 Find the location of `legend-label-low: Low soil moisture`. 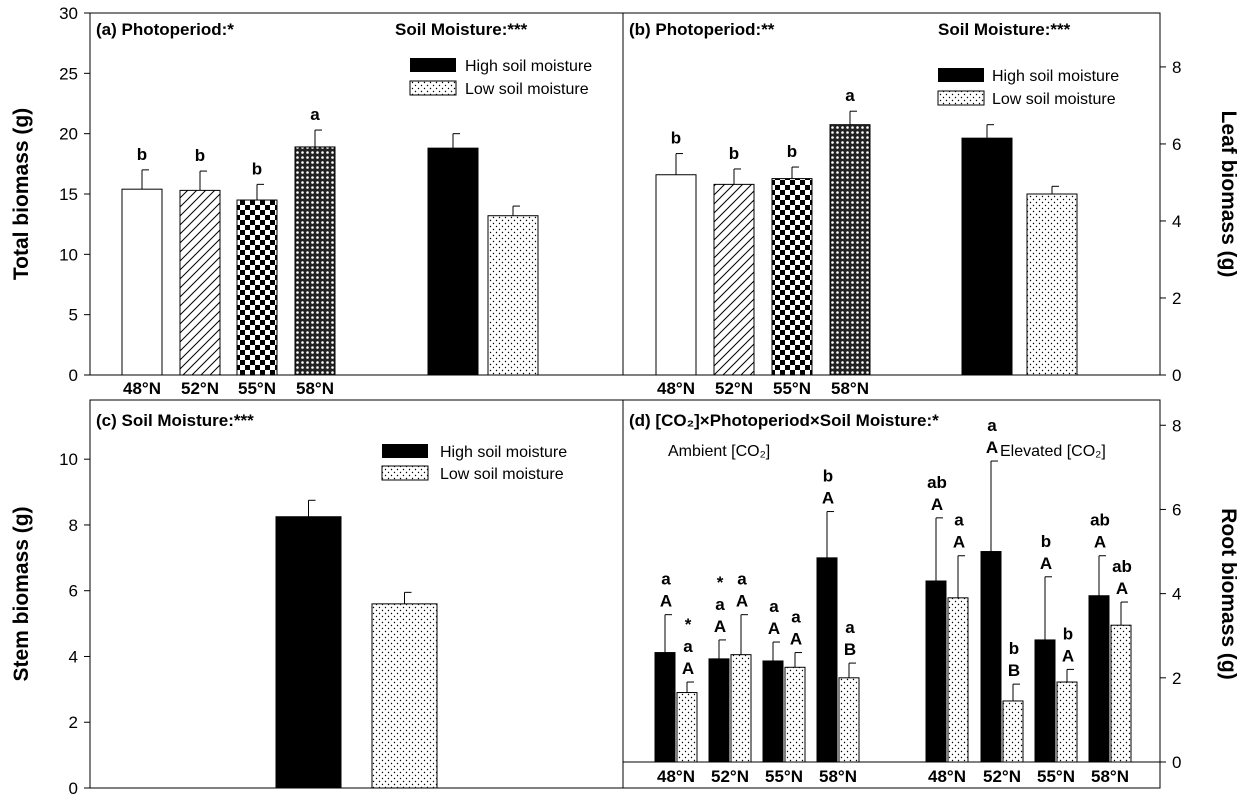

legend-label-low: Low soil moisture is located at coordinates (502, 474).